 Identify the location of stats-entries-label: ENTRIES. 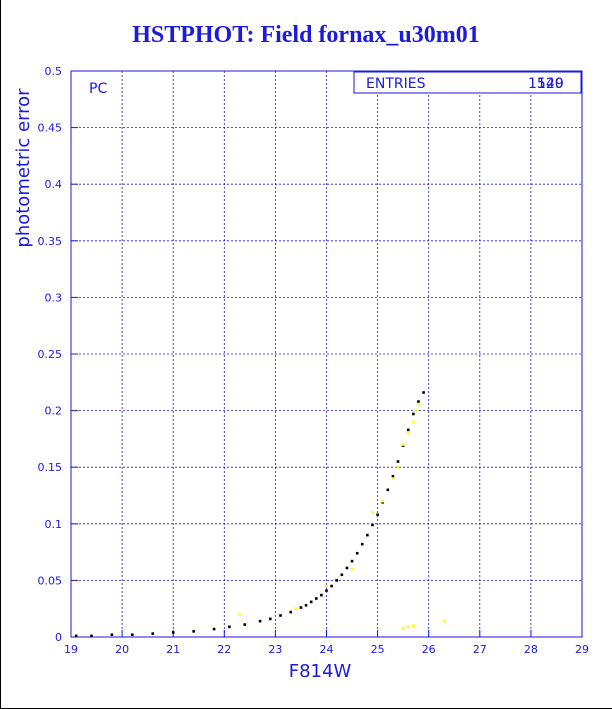
(396, 84).